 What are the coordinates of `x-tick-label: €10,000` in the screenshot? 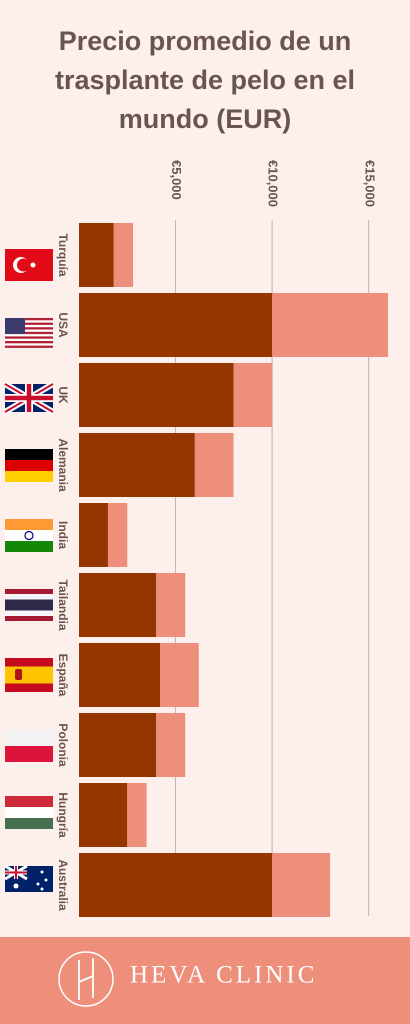 It's located at (273, 183).